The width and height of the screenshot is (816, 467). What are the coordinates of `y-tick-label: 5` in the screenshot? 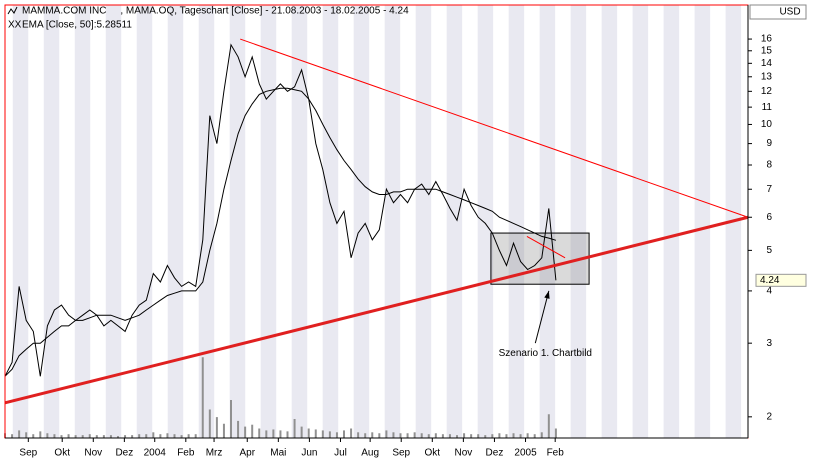 It's located at (769, 250).